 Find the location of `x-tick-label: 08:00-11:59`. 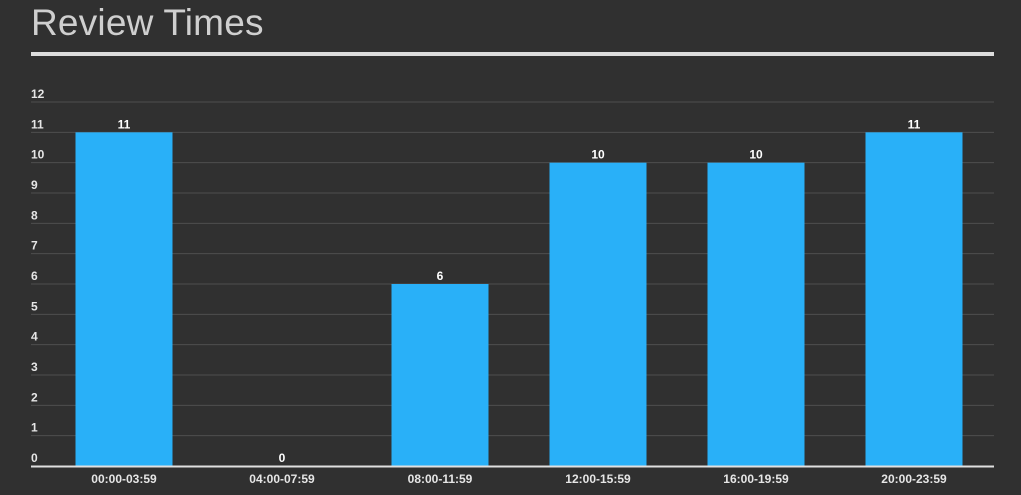

x-tick-label: 08:00-11:59 is located at coordinates (440, 479).